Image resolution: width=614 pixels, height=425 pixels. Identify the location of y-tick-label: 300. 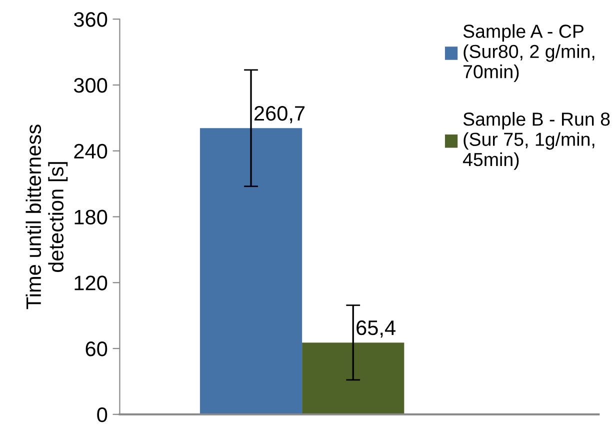
(91, 85).